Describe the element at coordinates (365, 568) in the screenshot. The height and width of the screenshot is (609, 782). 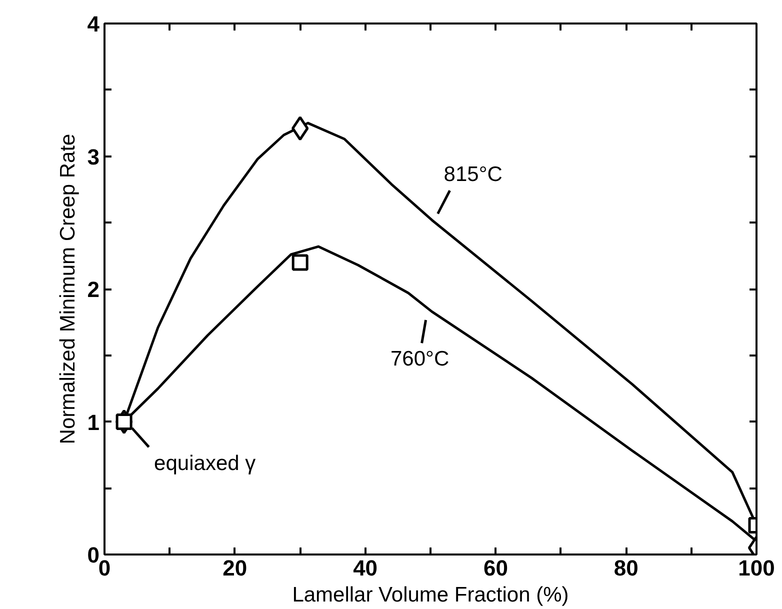
I see `x-tick-label: 40` at that location.